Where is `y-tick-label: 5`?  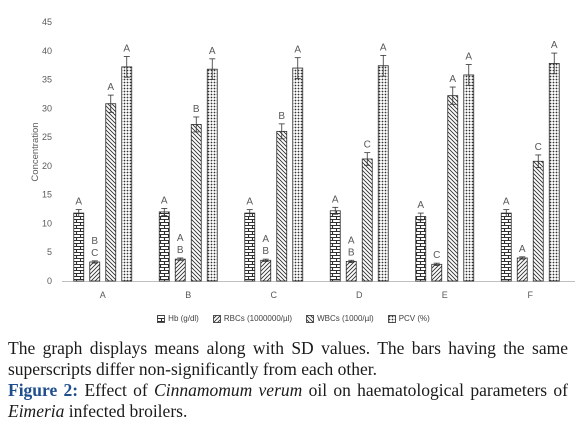 y-tick-label: 5 is located at coordinates (49, 252).